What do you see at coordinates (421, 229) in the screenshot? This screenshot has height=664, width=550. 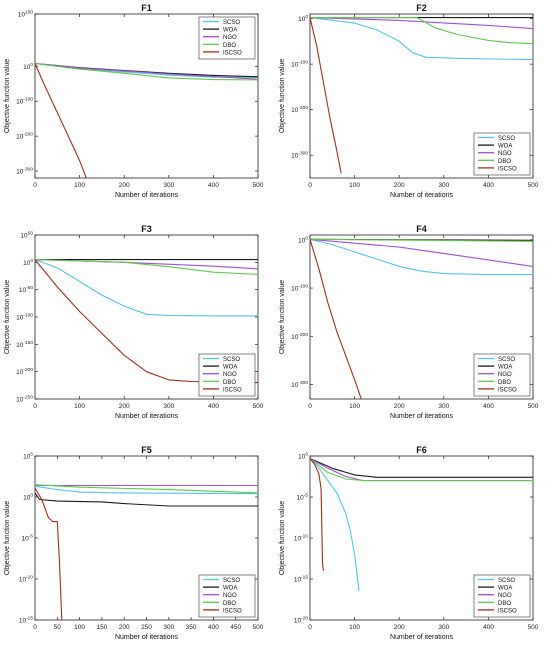 I see `chart-title: F4` at bounding box center [421, 229].